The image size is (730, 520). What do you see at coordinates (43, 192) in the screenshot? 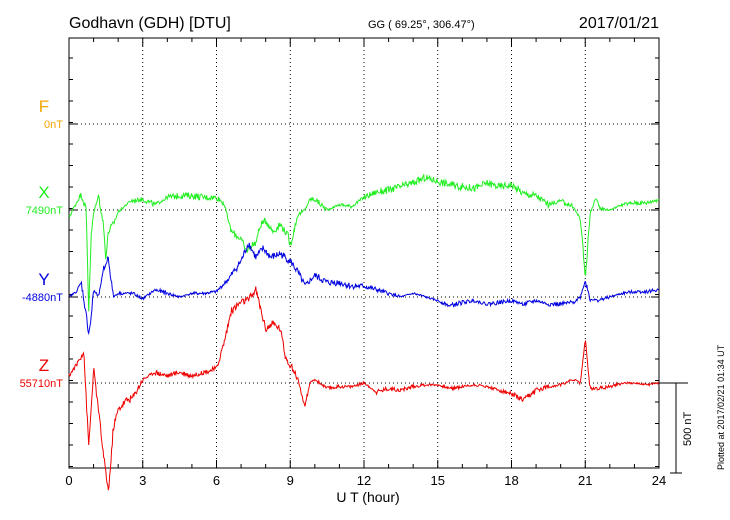
I see `series-name-x: X` at bounding box center [43, 192].